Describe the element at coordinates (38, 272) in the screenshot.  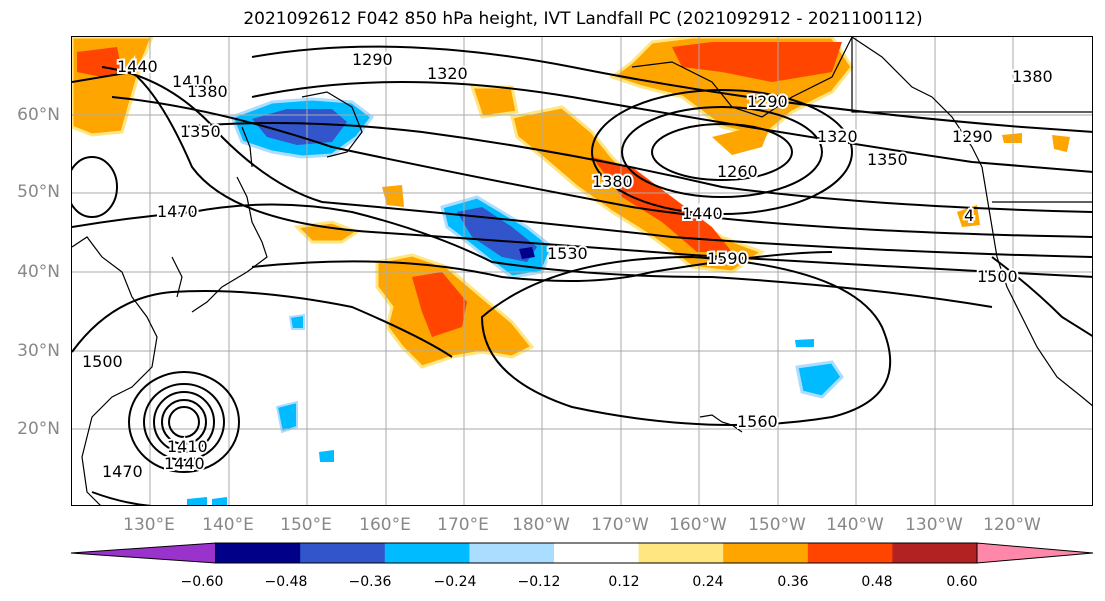
I see `lat-label-40n: 40°N` at that location.